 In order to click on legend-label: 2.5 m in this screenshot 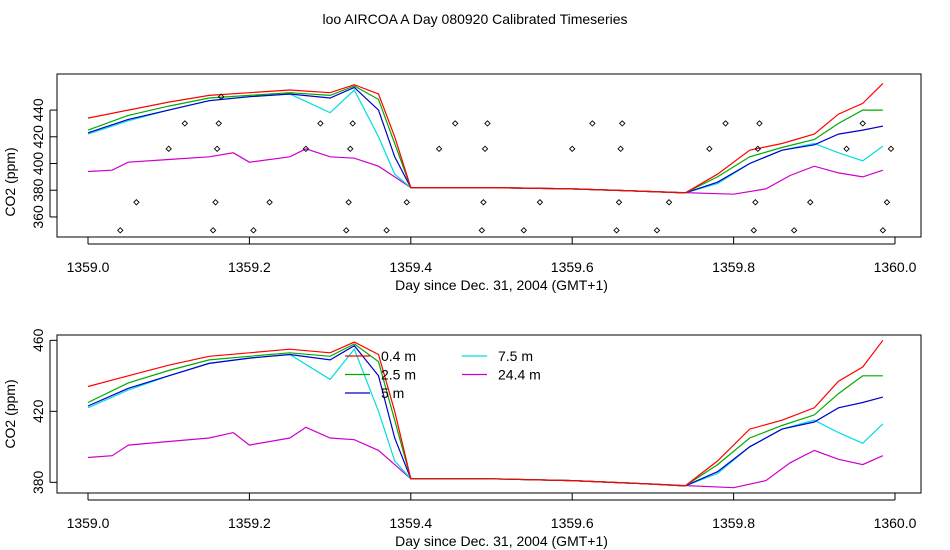, I will do `click(398, 375)`.